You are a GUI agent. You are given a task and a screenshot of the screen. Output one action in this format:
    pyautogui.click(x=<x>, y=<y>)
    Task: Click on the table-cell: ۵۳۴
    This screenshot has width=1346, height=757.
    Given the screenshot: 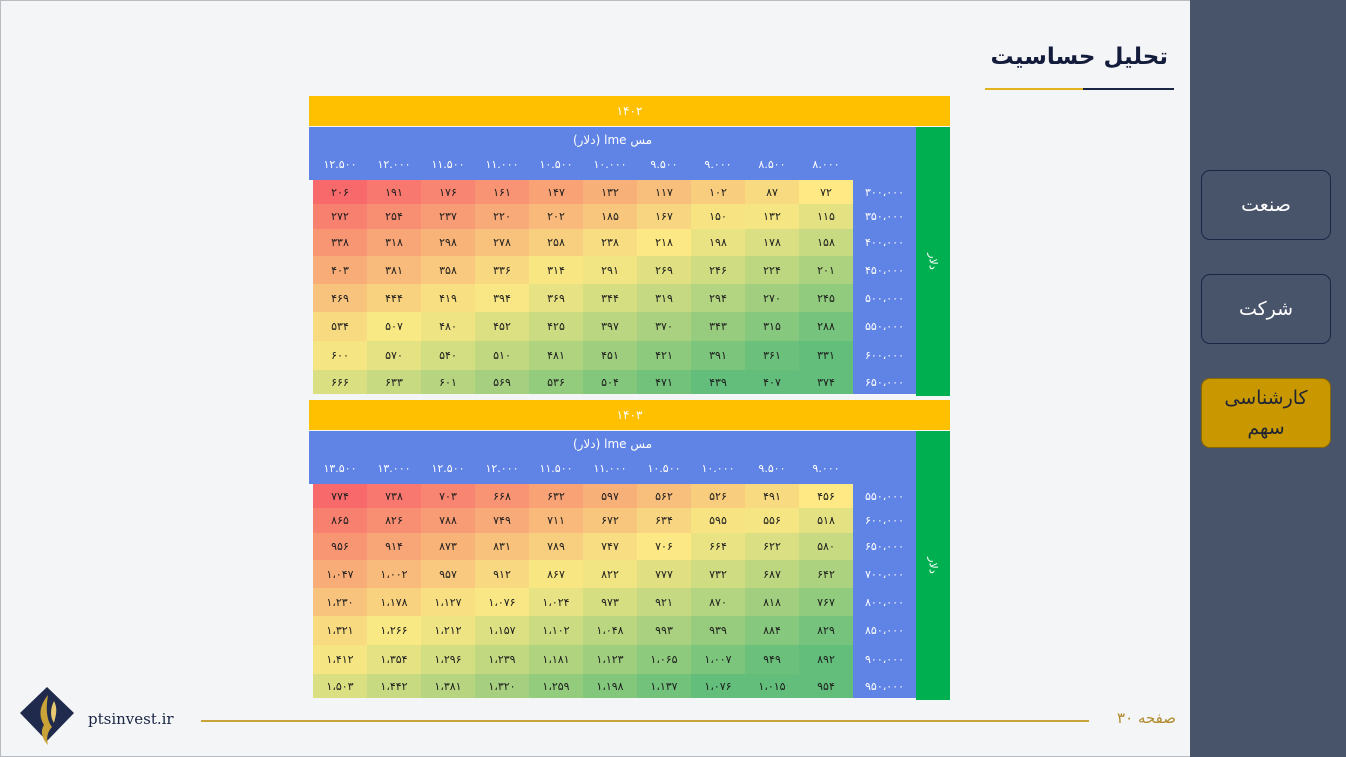 What is the action you would take?
    pyautogui.click(x=340, y=326)
    